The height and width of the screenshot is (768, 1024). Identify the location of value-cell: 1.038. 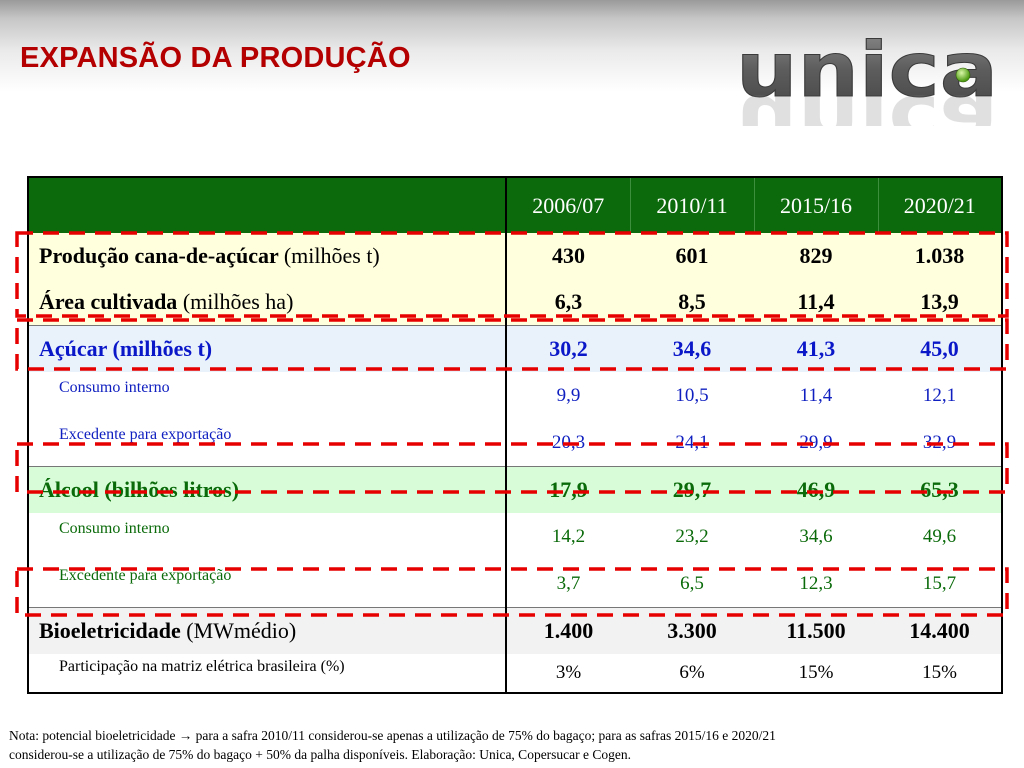
(940, 256).